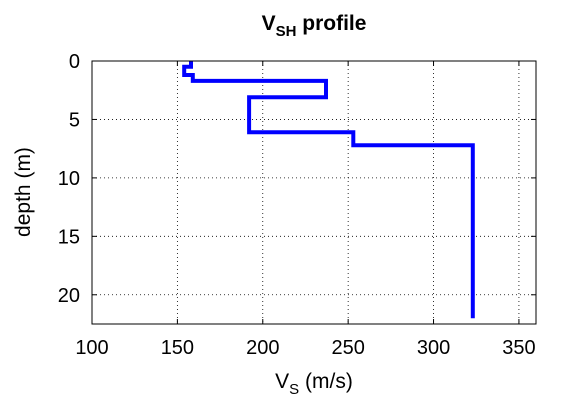 The image size is (564, 408). I want to click on chart-title-sub: SH, so click(286, 31).